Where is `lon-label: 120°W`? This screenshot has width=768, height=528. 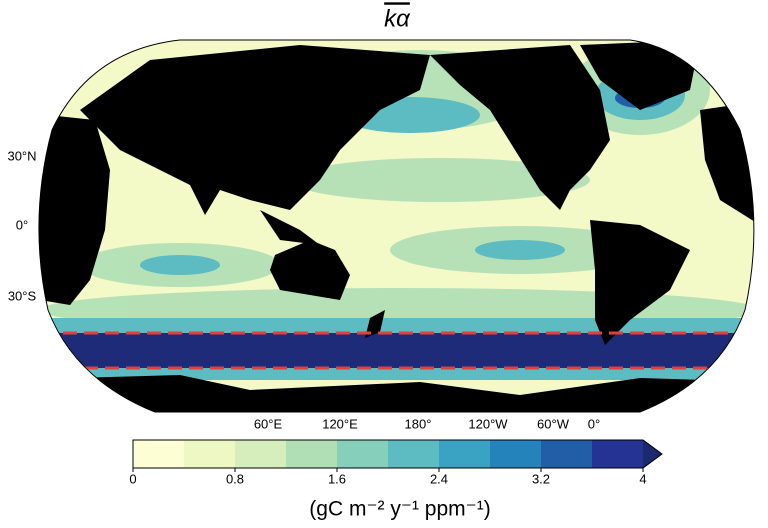
lon-label: 120°W is located at coordinates (488, 423).